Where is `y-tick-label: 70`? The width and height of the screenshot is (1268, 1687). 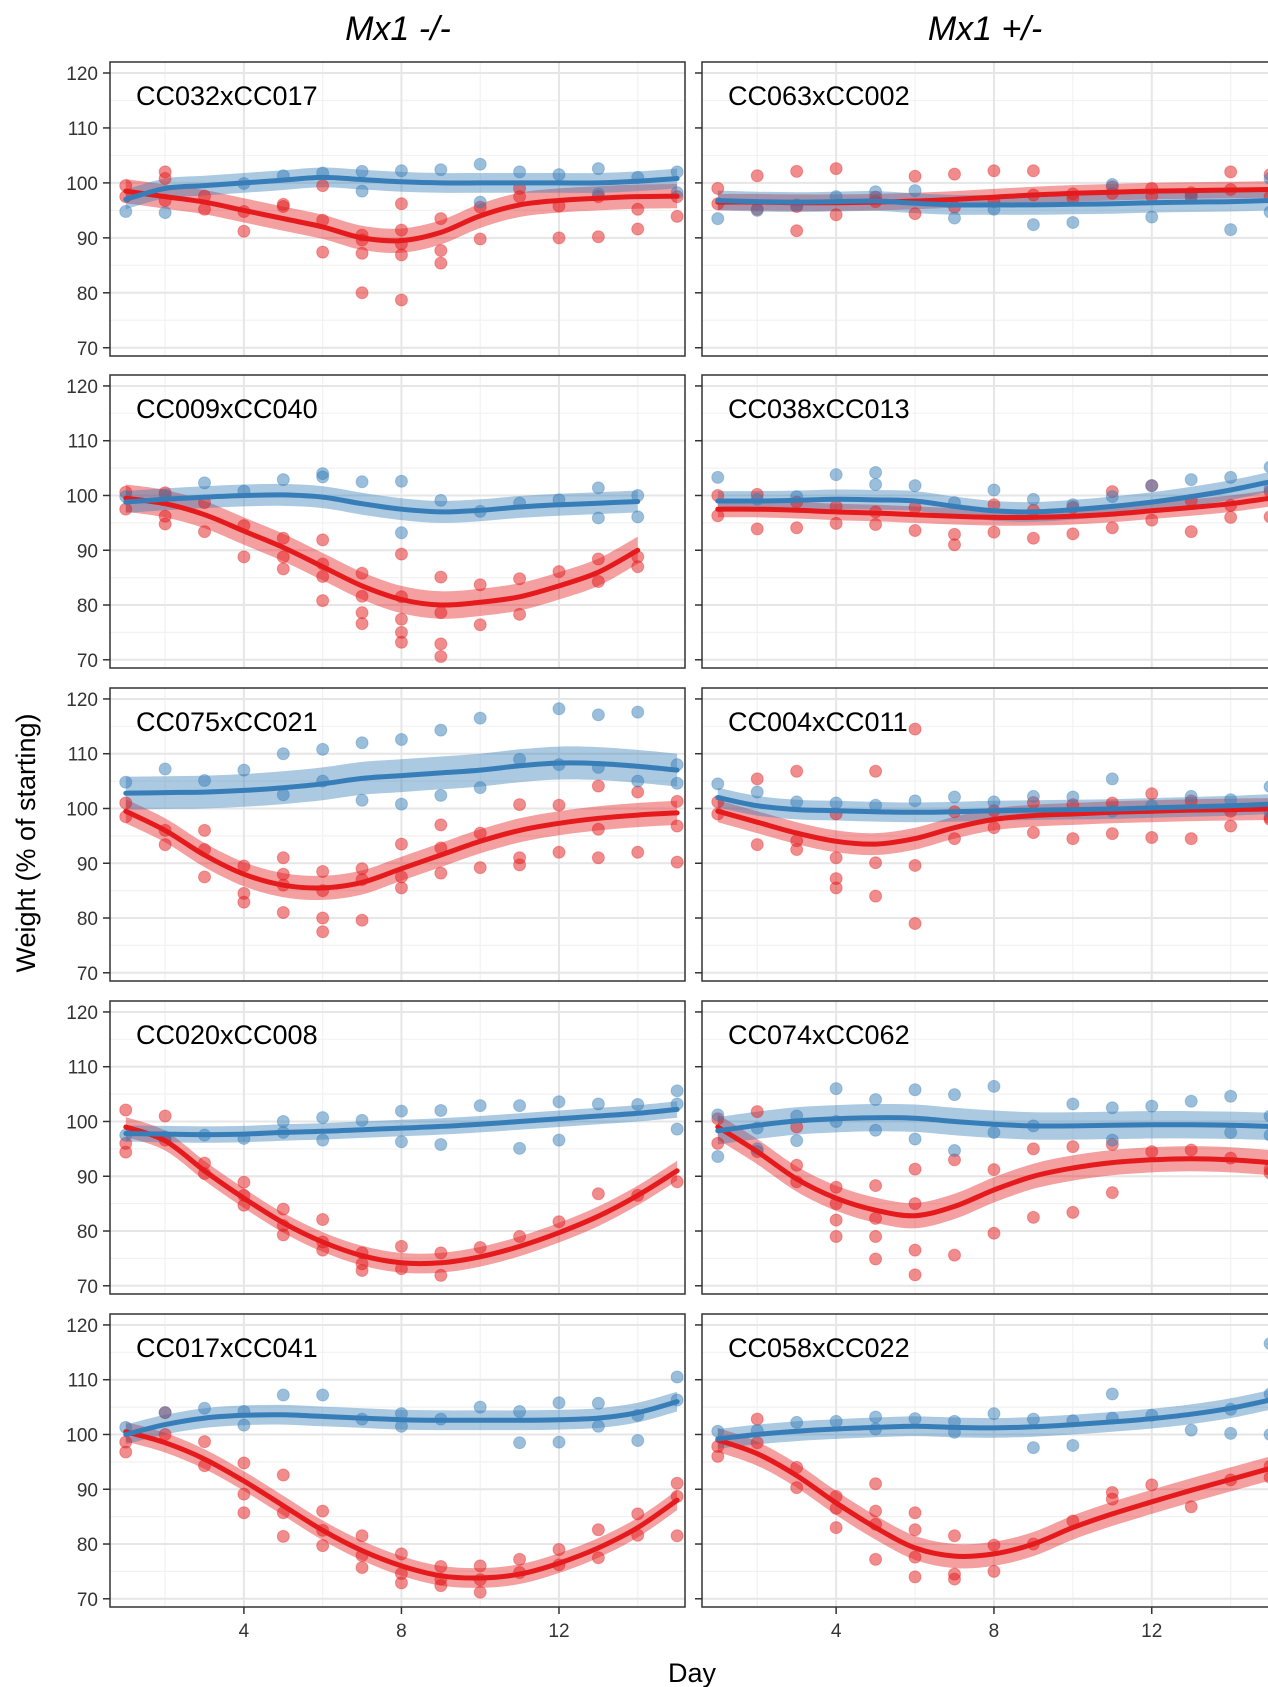 y-tick-label: 70 is located at coordinates (87, 1600).